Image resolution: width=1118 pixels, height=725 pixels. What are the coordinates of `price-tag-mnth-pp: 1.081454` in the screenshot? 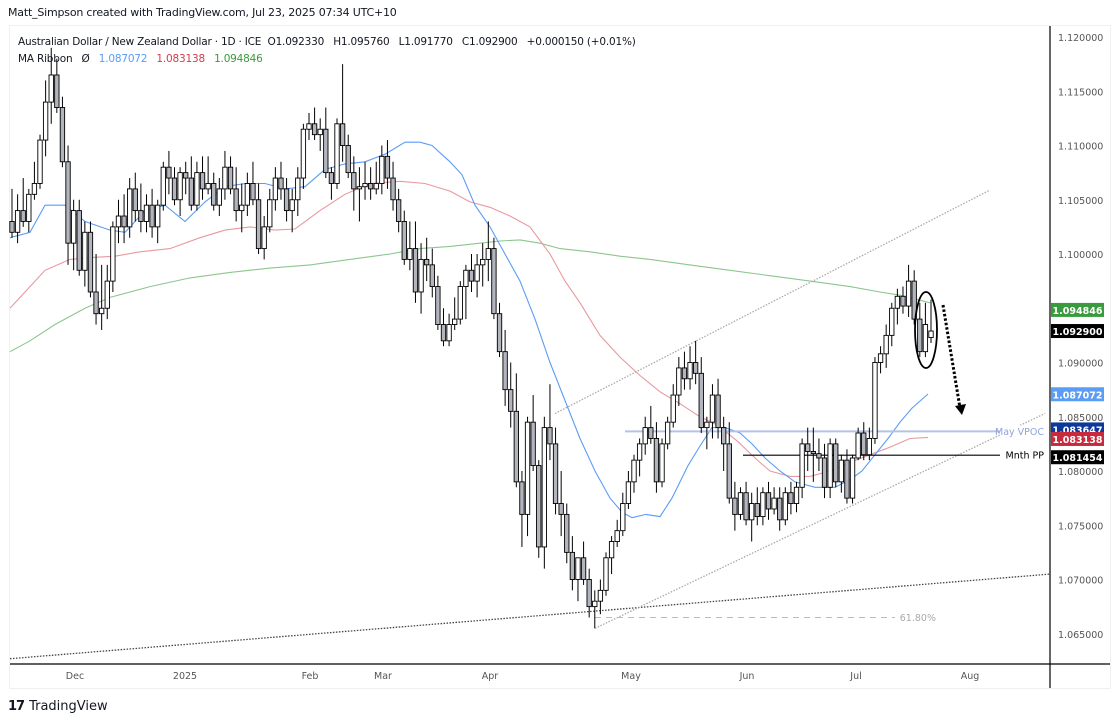 It's located at (1077, 457).